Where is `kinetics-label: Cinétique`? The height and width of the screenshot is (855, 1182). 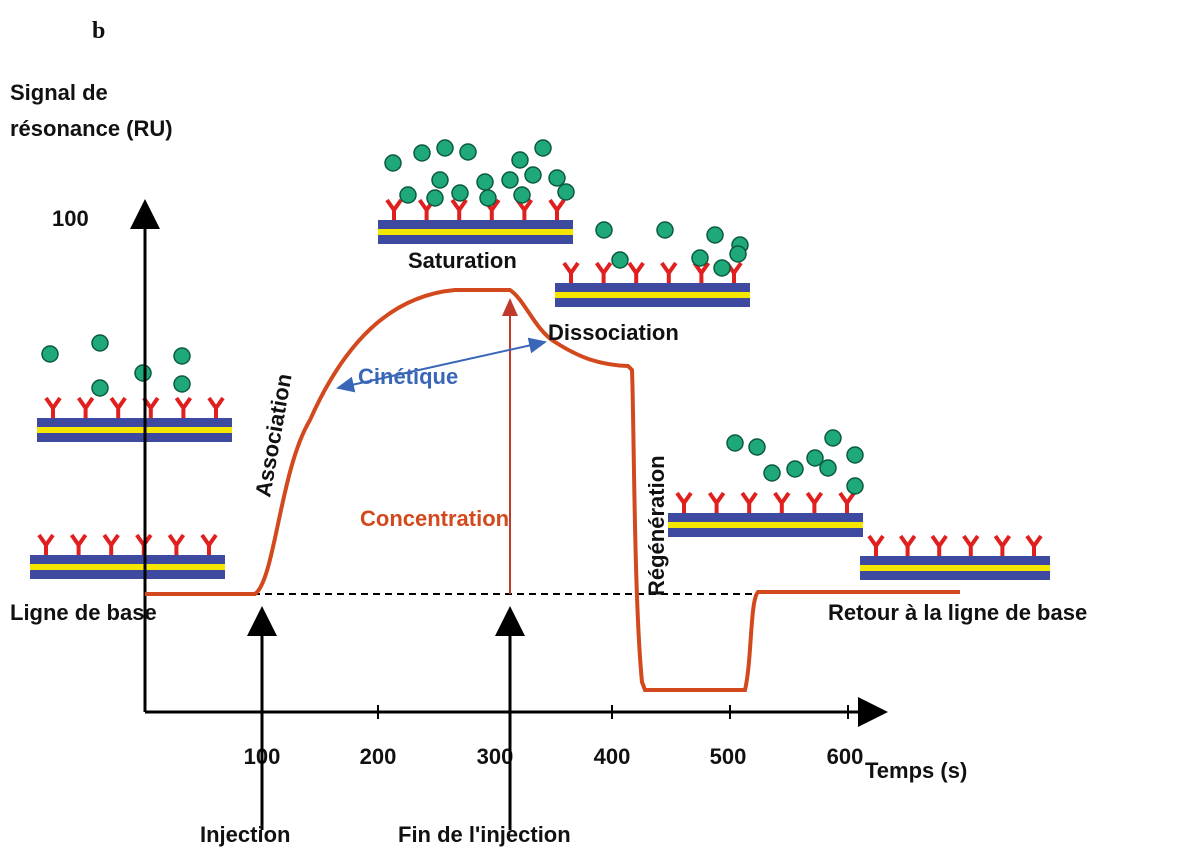
kinetics-label: Cinétique is located at coordinates (408, 376).